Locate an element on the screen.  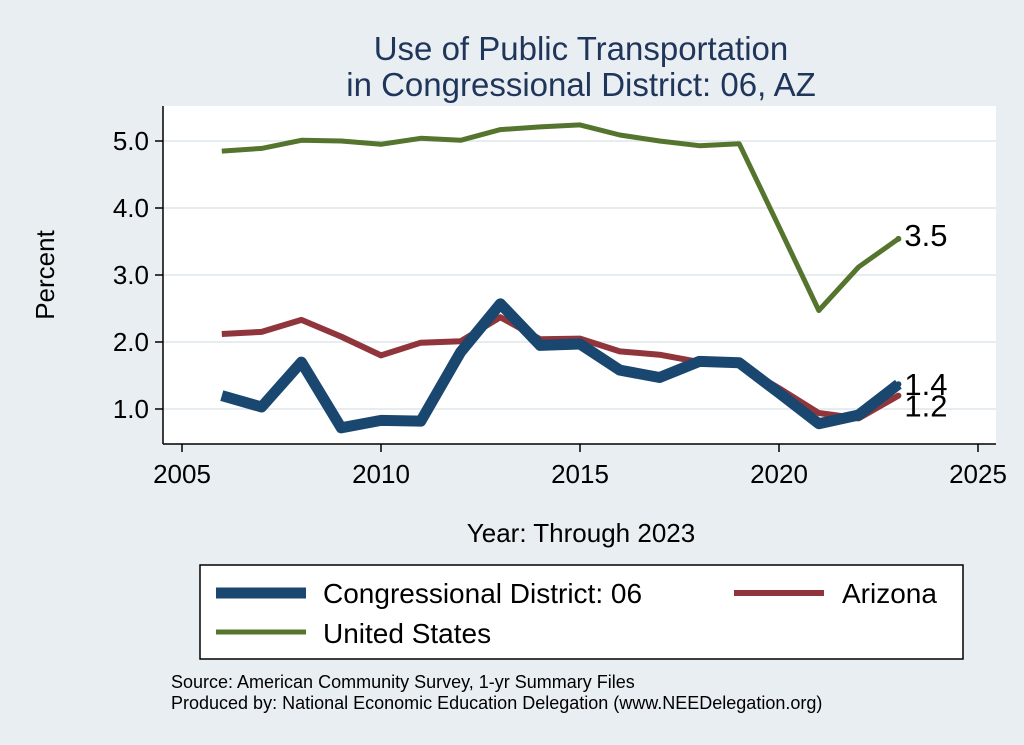
x-axis-title: Year: Through 2023 is located at coordinates (581, 533).